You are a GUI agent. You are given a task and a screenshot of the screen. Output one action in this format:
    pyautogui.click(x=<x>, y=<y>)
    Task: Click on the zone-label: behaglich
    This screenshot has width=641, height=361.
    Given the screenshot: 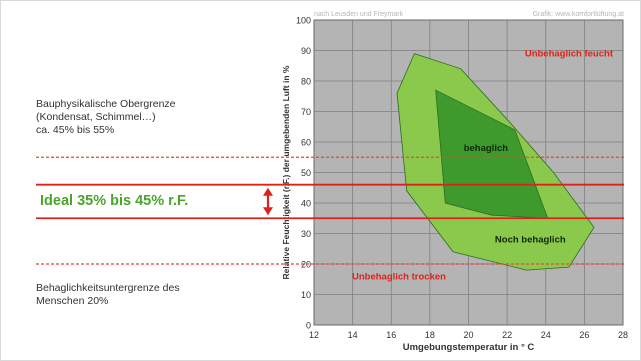 What is the action you would take?
    pyautogui.click(x=486, y=148)
    